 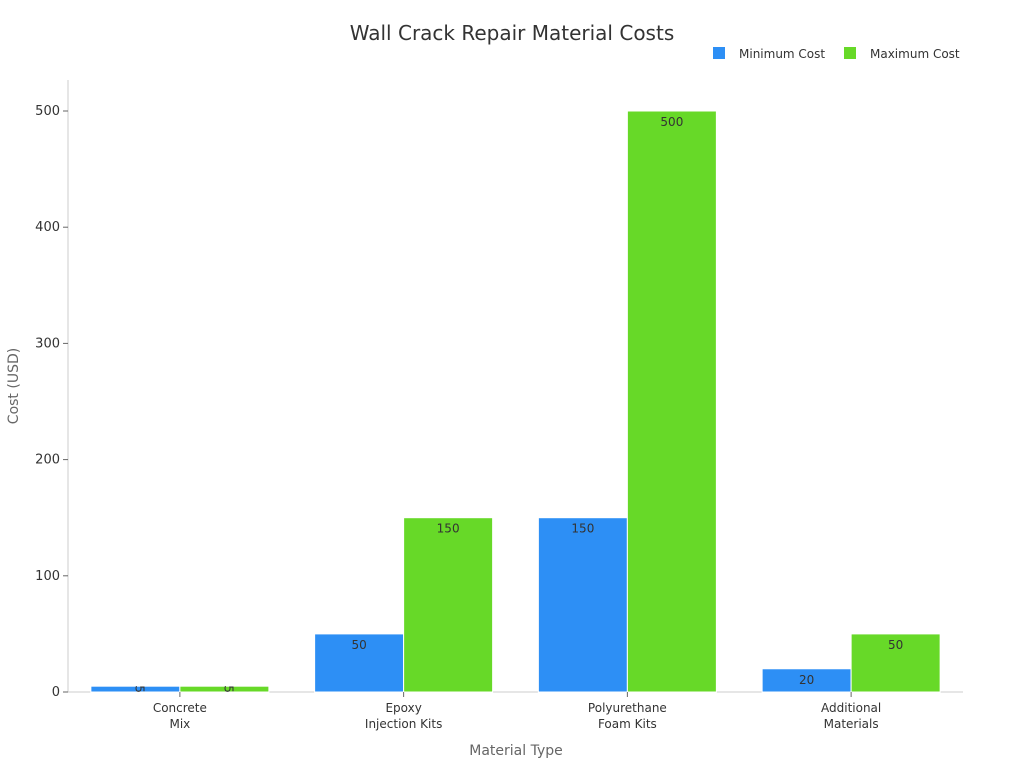 I want to click on chart-title: Wall Crack Repair Material Costs, so click(x=512, y=33).